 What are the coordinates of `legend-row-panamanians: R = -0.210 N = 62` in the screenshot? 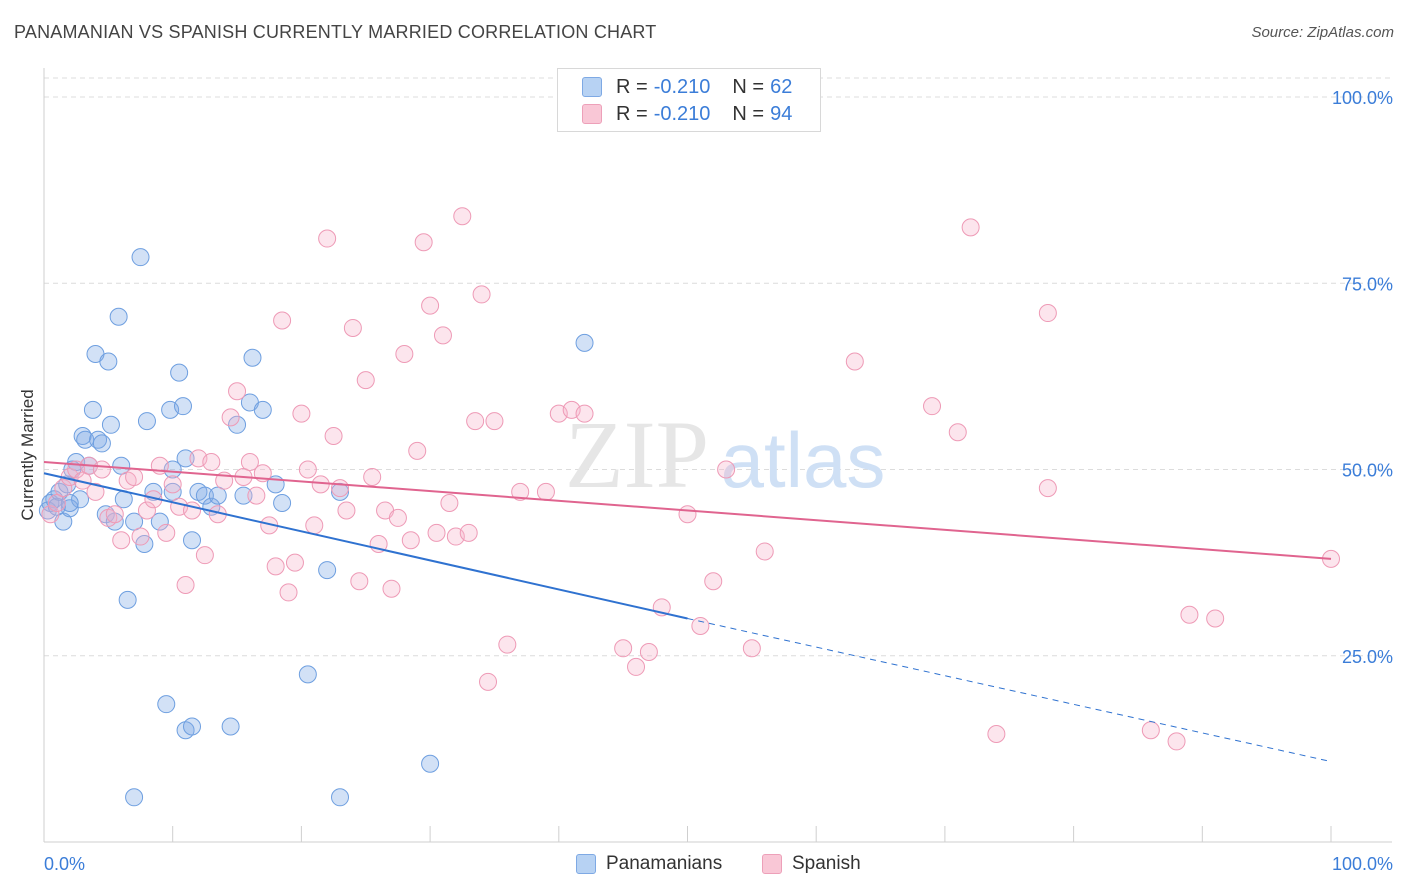 It's located at (687, 87).